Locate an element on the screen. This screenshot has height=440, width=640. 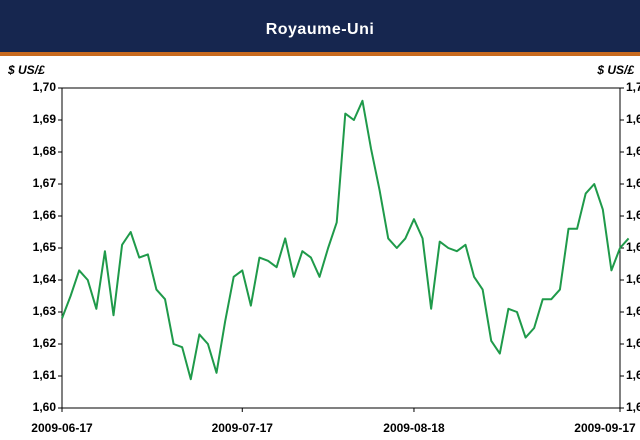
y-tick-label: 1,69 is located at coordinates (45, 119).